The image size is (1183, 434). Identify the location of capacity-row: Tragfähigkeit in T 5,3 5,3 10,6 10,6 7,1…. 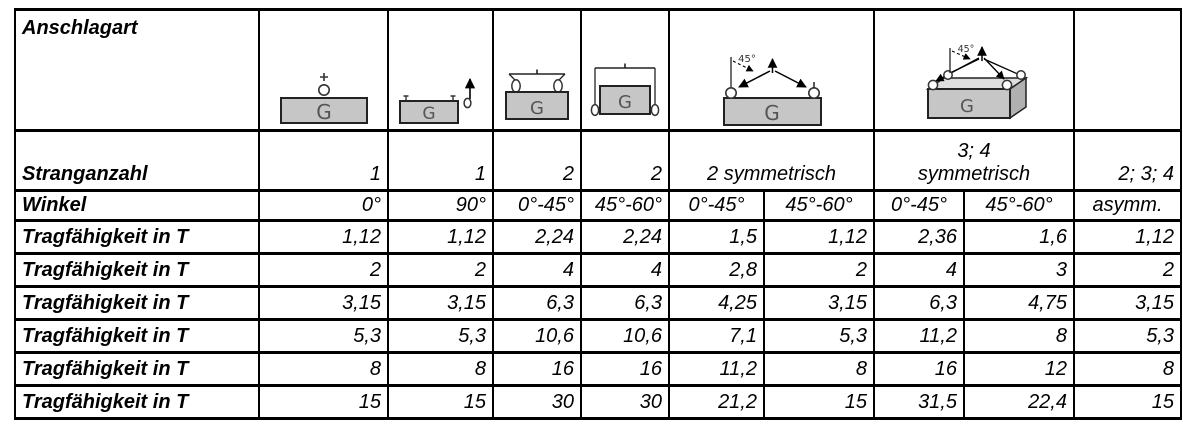
(598, 336).